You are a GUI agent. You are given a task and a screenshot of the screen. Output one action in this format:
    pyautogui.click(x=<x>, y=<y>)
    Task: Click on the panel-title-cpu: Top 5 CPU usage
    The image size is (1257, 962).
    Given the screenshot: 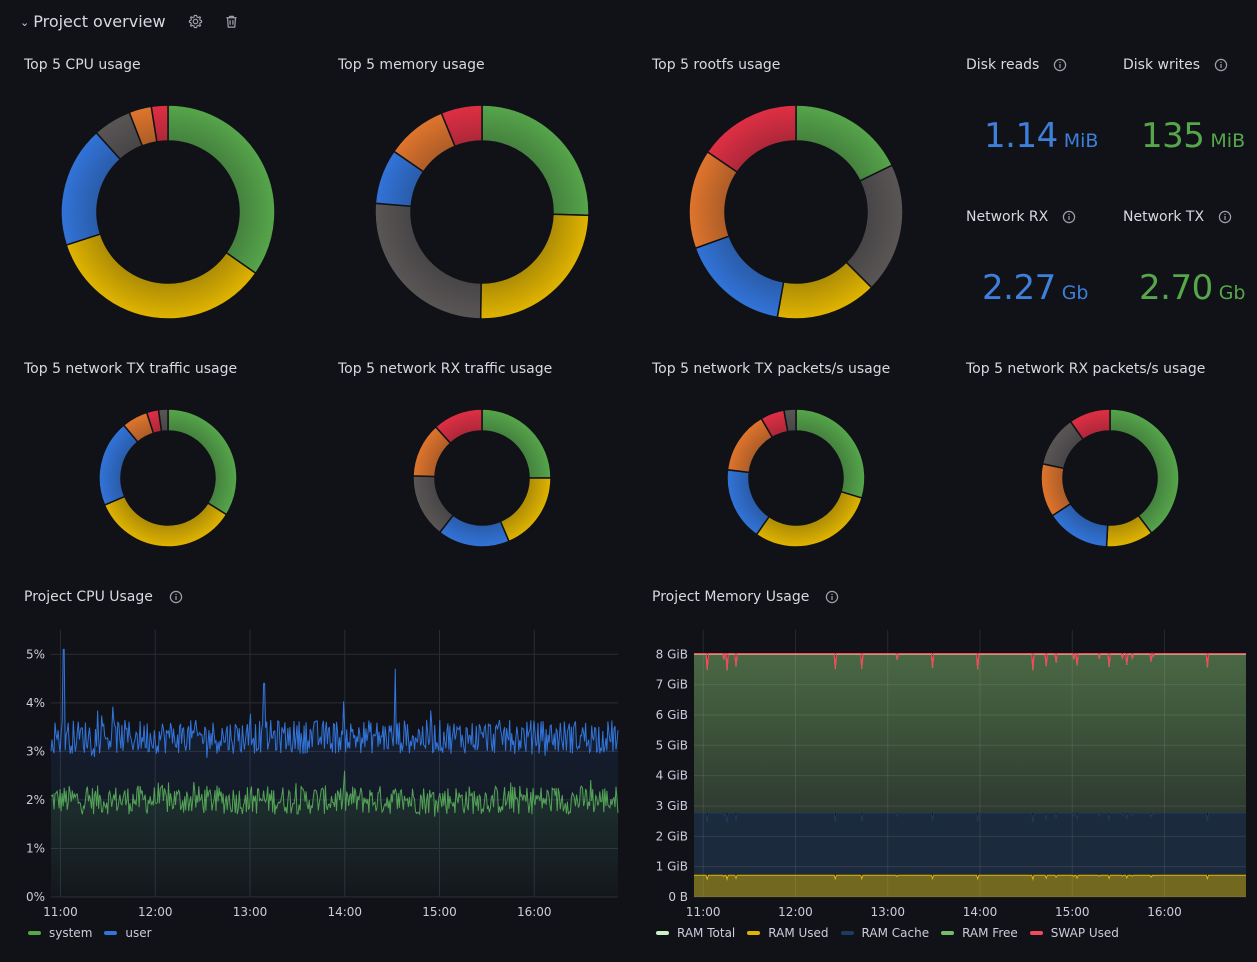 What is the action you would take?
    pyautogui.click(x=82, y=65)
    